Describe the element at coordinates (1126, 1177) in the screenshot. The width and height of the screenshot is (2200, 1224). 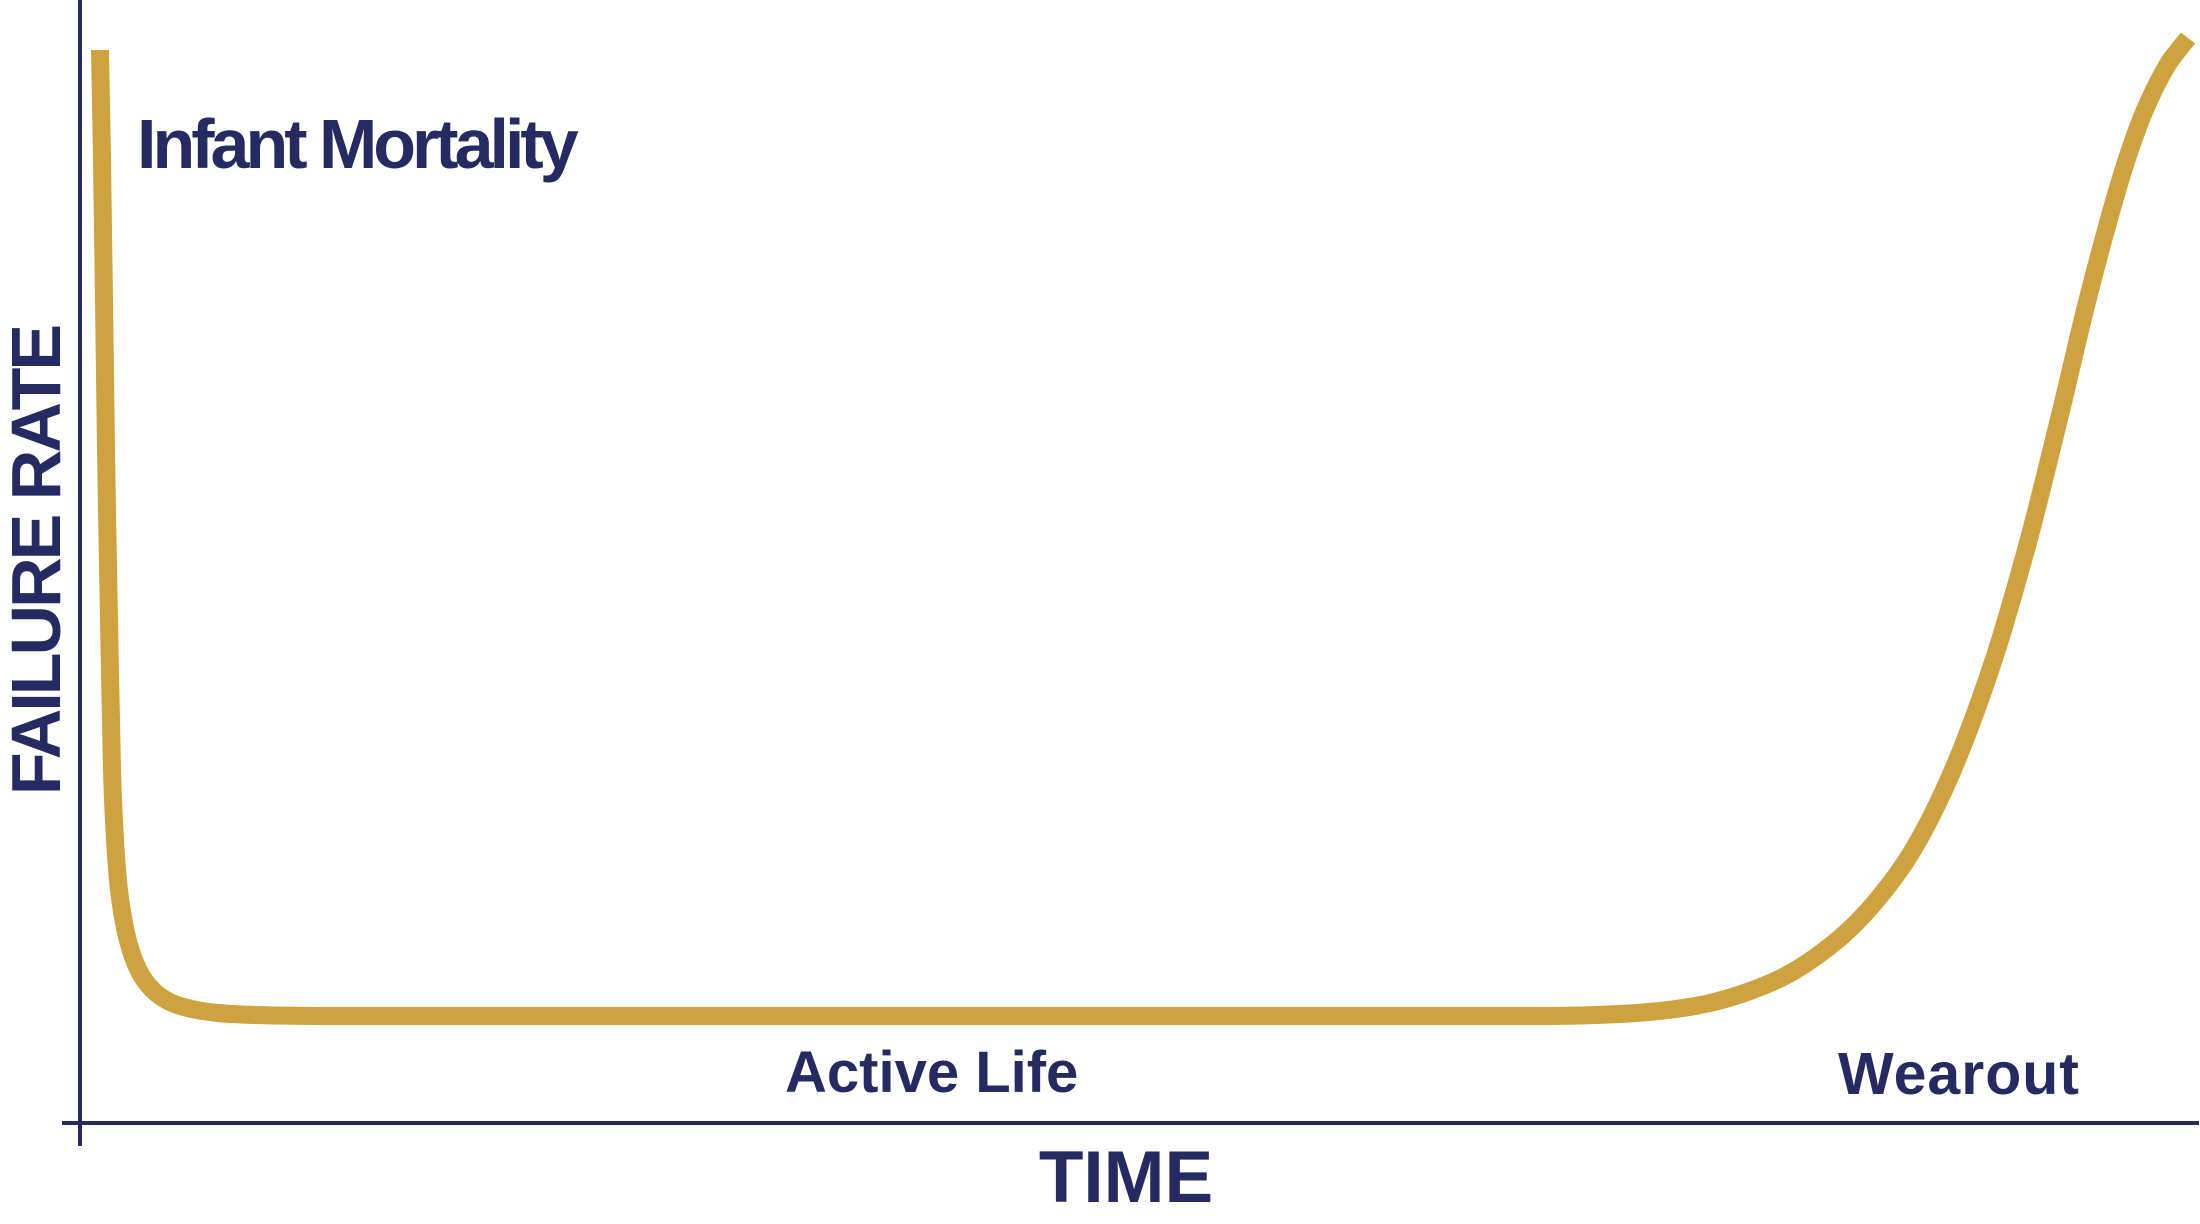
I see `x-axis-title: TIME` at that location.